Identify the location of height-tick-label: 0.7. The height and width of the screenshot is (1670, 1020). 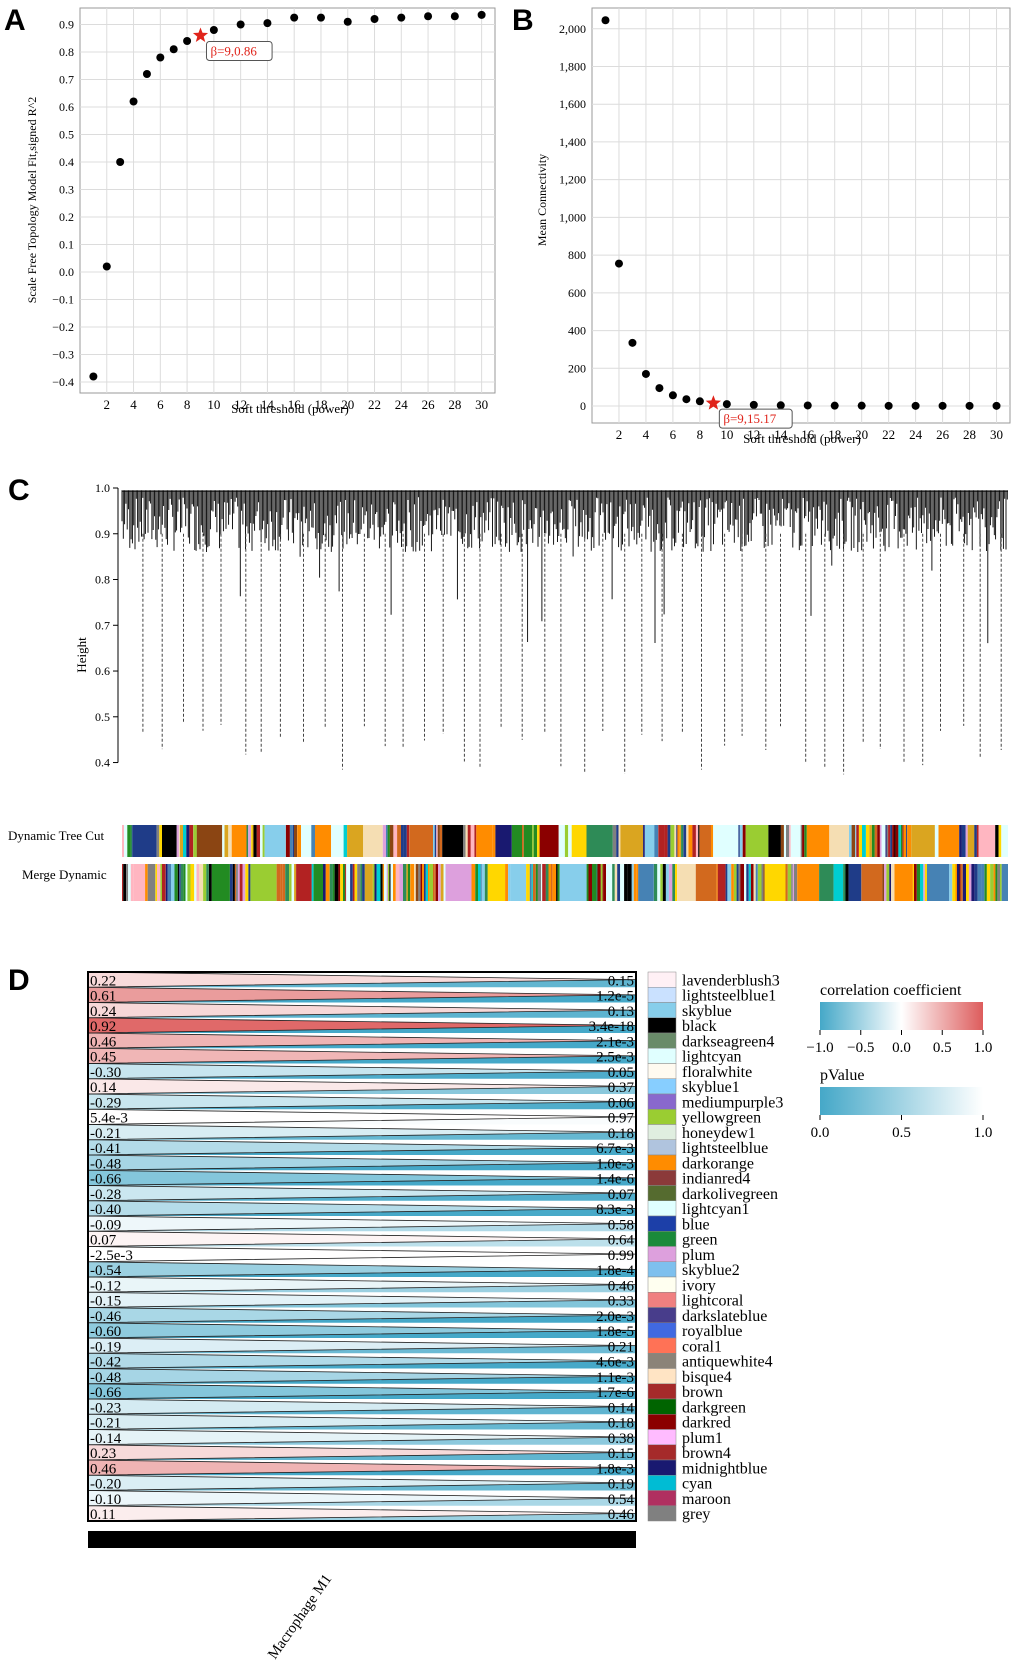
(102, 625).